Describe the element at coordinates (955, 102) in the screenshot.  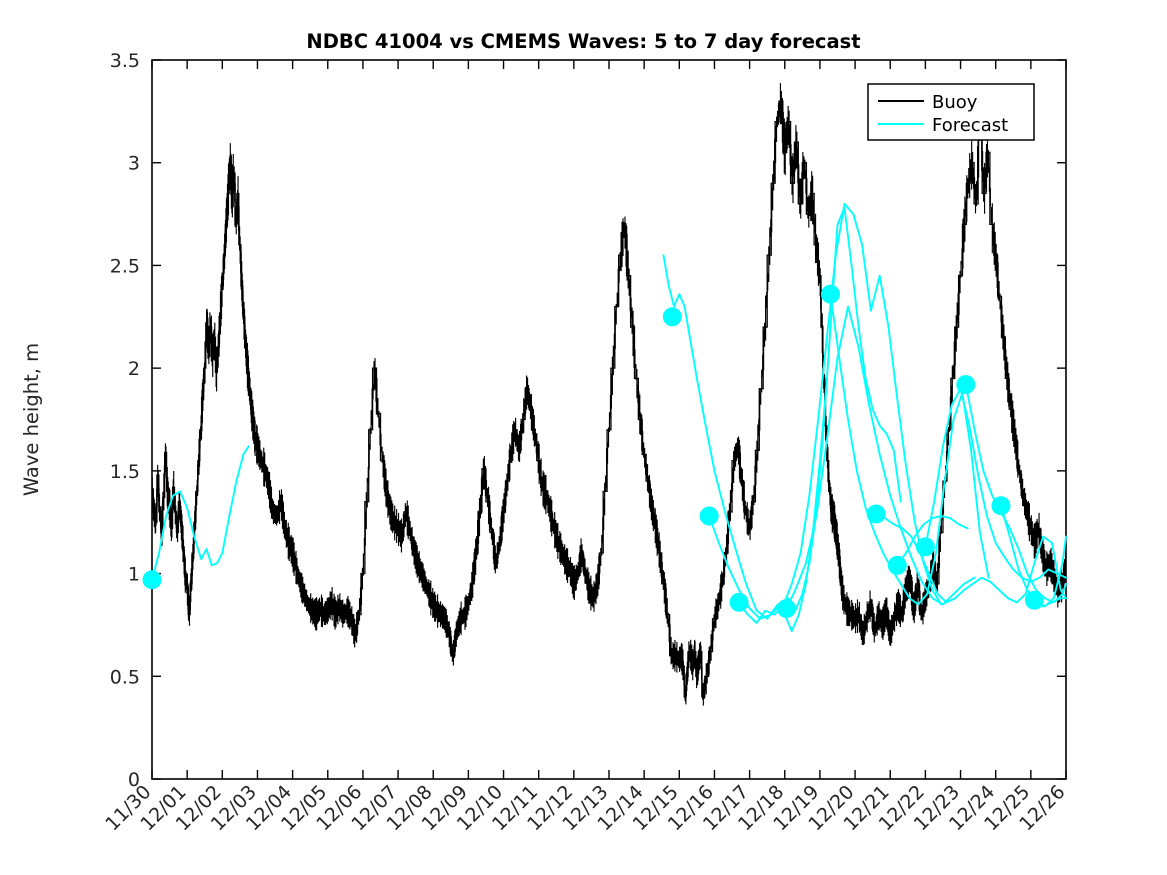
I see `legend-label: Buoy` at that location.